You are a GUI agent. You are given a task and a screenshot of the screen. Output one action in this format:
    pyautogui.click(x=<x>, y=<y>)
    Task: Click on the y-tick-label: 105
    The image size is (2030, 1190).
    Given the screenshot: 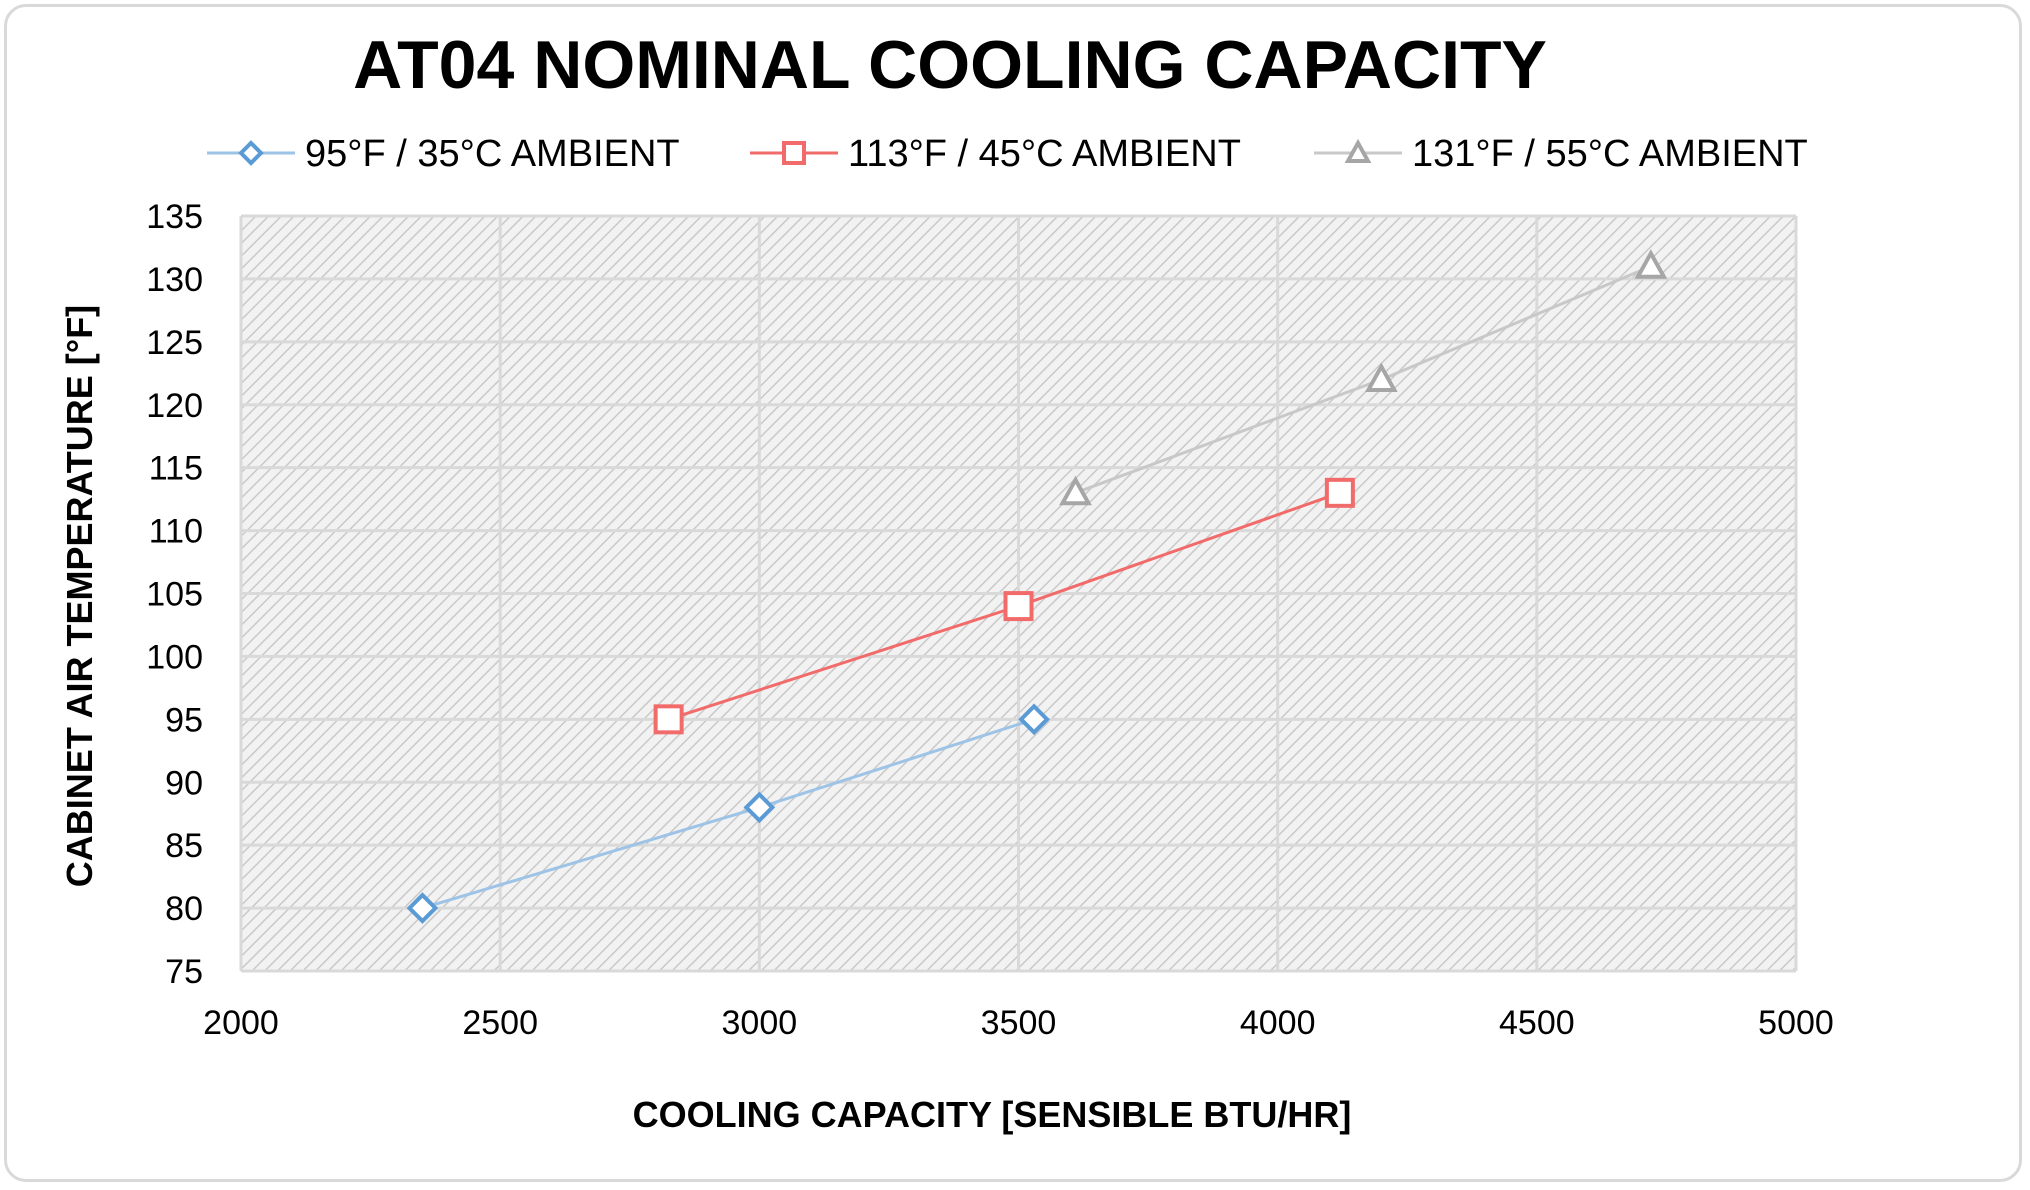 What is the action you would take?
    pyautogui.click(x=174, y=595)
    